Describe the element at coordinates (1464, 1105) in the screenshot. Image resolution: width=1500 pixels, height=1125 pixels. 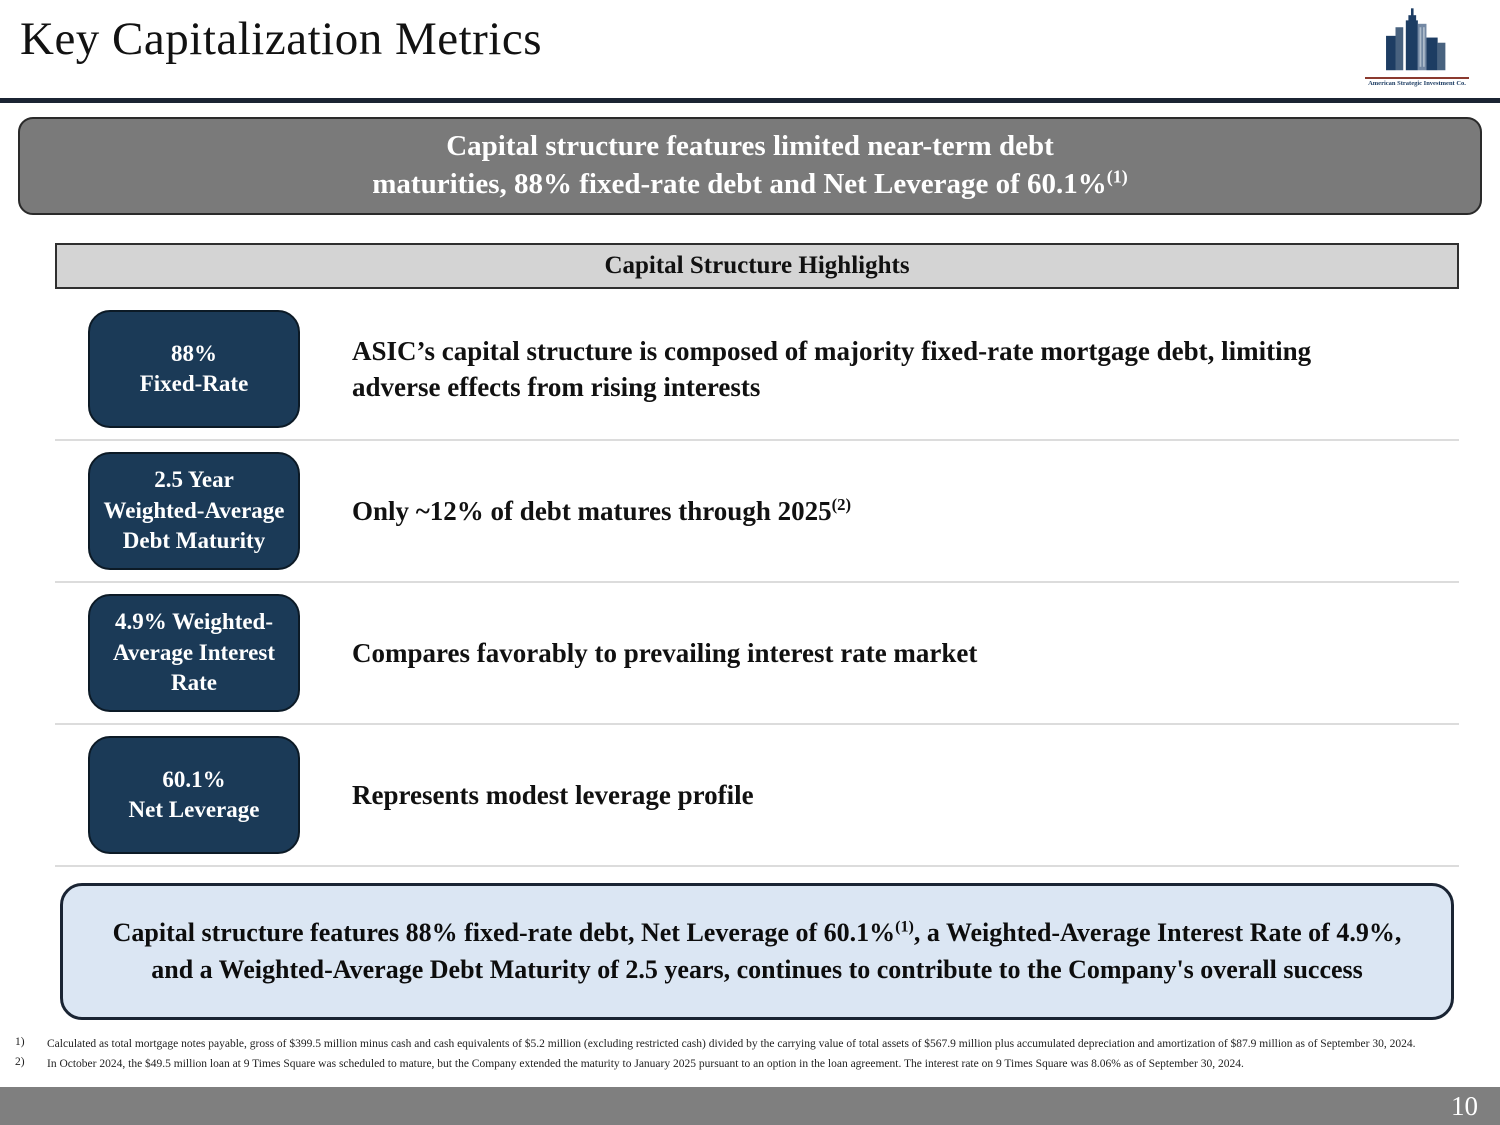
I see `page-number: 10` at that location.